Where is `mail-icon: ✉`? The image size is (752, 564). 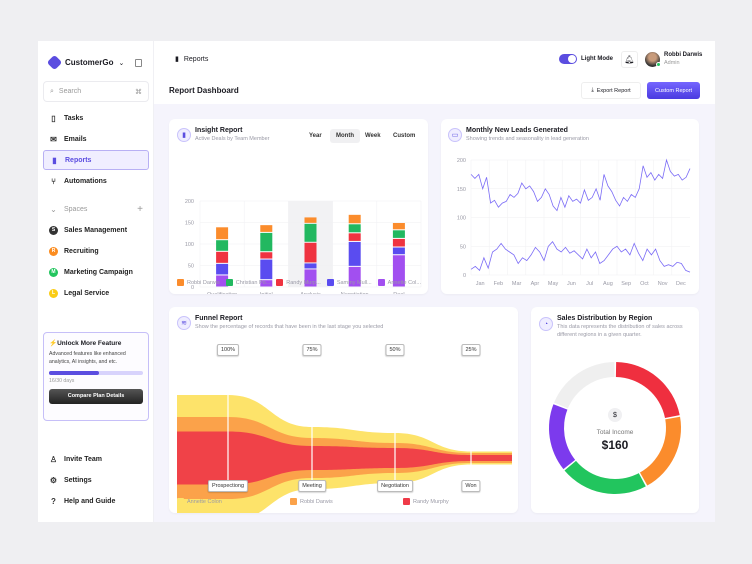 mail-icon: ✉ is located at coordinates (53, 139).